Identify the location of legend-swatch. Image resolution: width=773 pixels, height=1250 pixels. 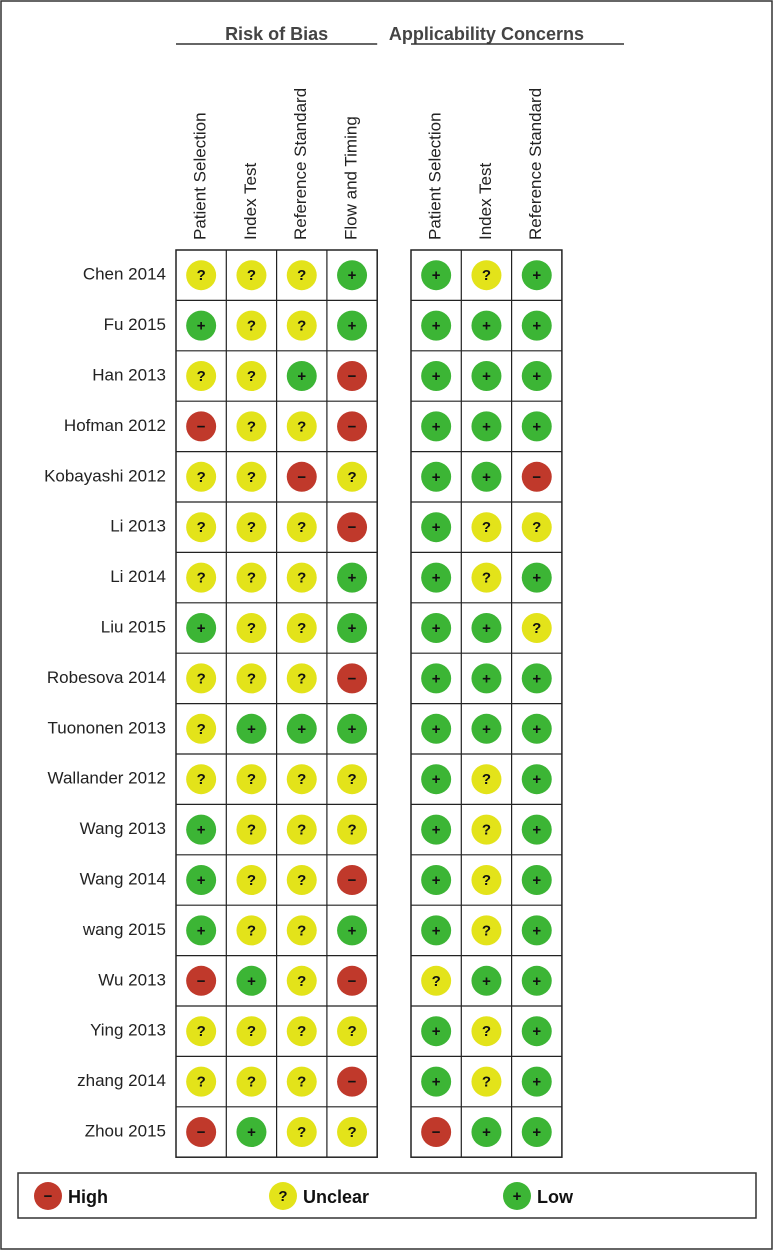
(517, 1196).